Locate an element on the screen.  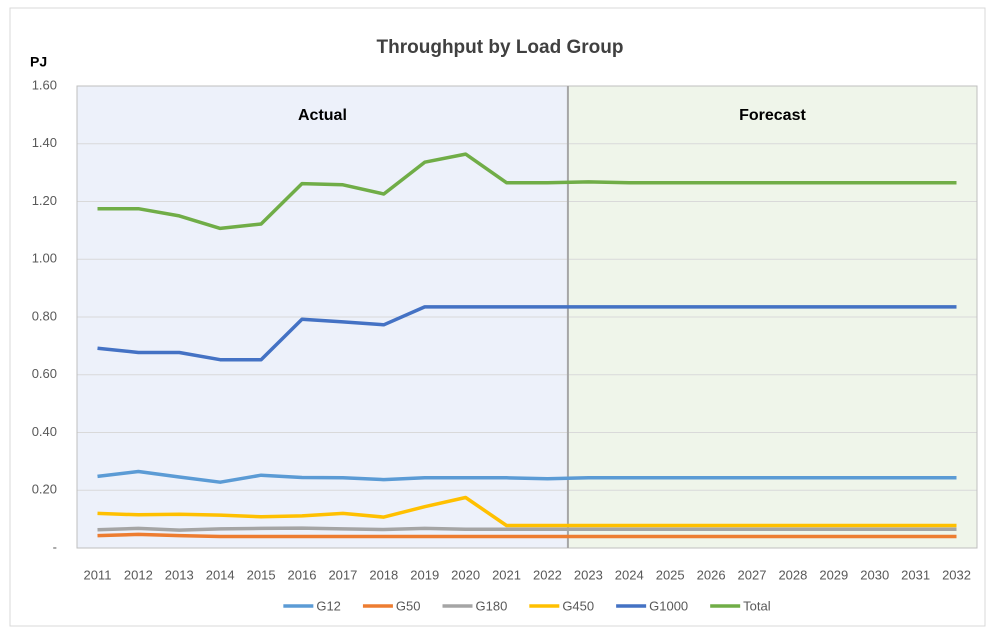
legend-label: G1000 is located at coordinates (668, 605).